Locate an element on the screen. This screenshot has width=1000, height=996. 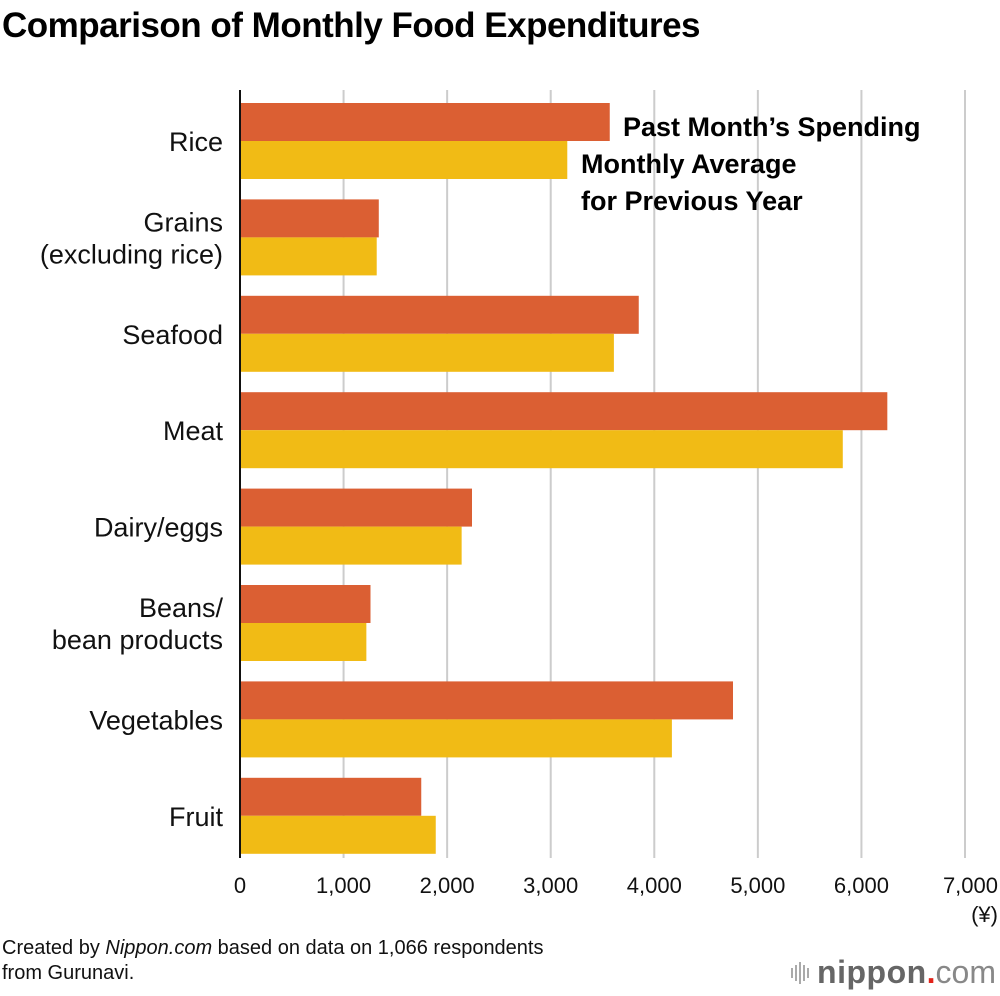
category-label: Rice is located at coordinates (196, 142).